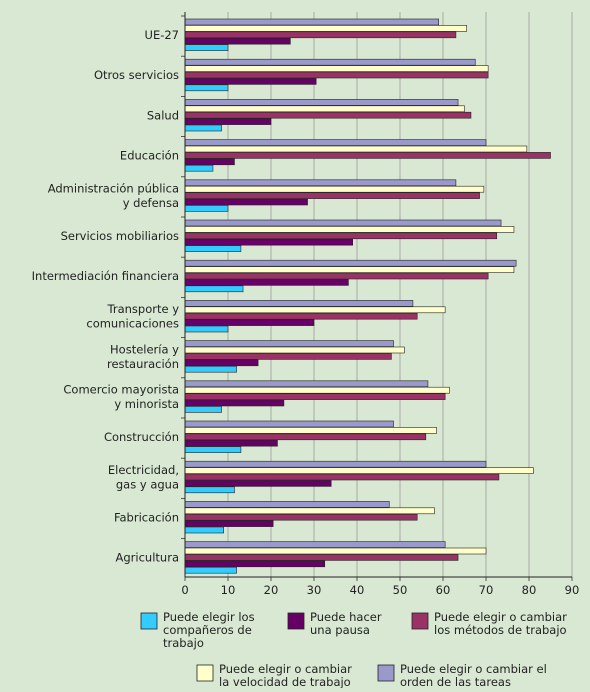 This screenshot has height=692, width=590. I want to click on category-label: Salud, so click(163, 115).